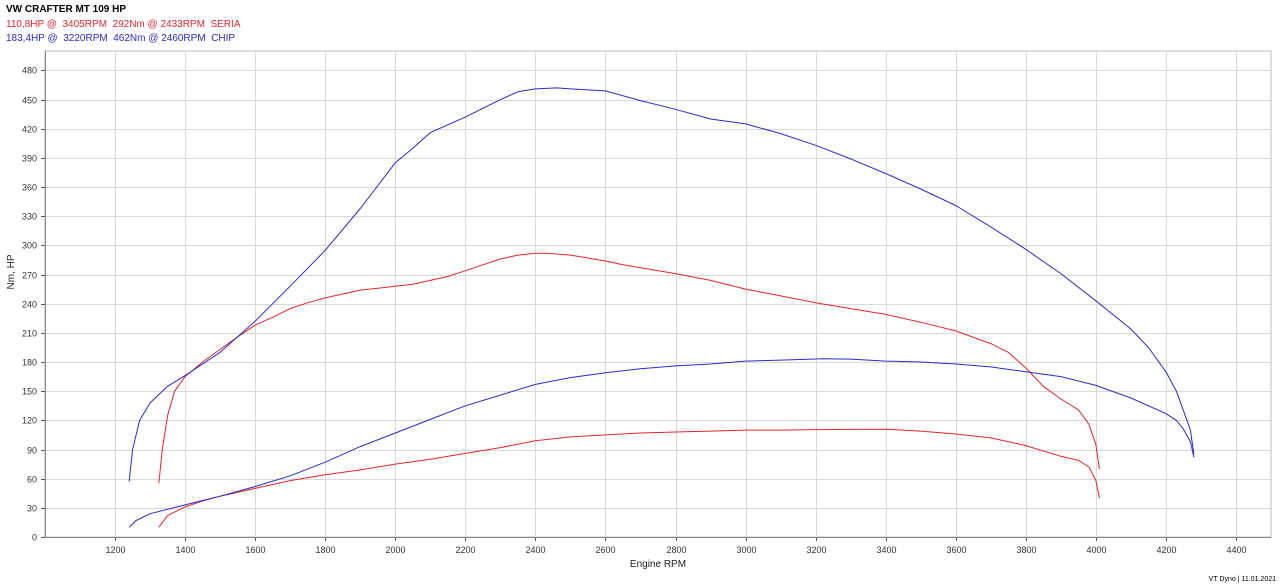 The height and width of the screenshot is (586, 1280). Describe the element at coordinates (29, 101) in the screenshot. I see `y-tick-label: 450` at that location.